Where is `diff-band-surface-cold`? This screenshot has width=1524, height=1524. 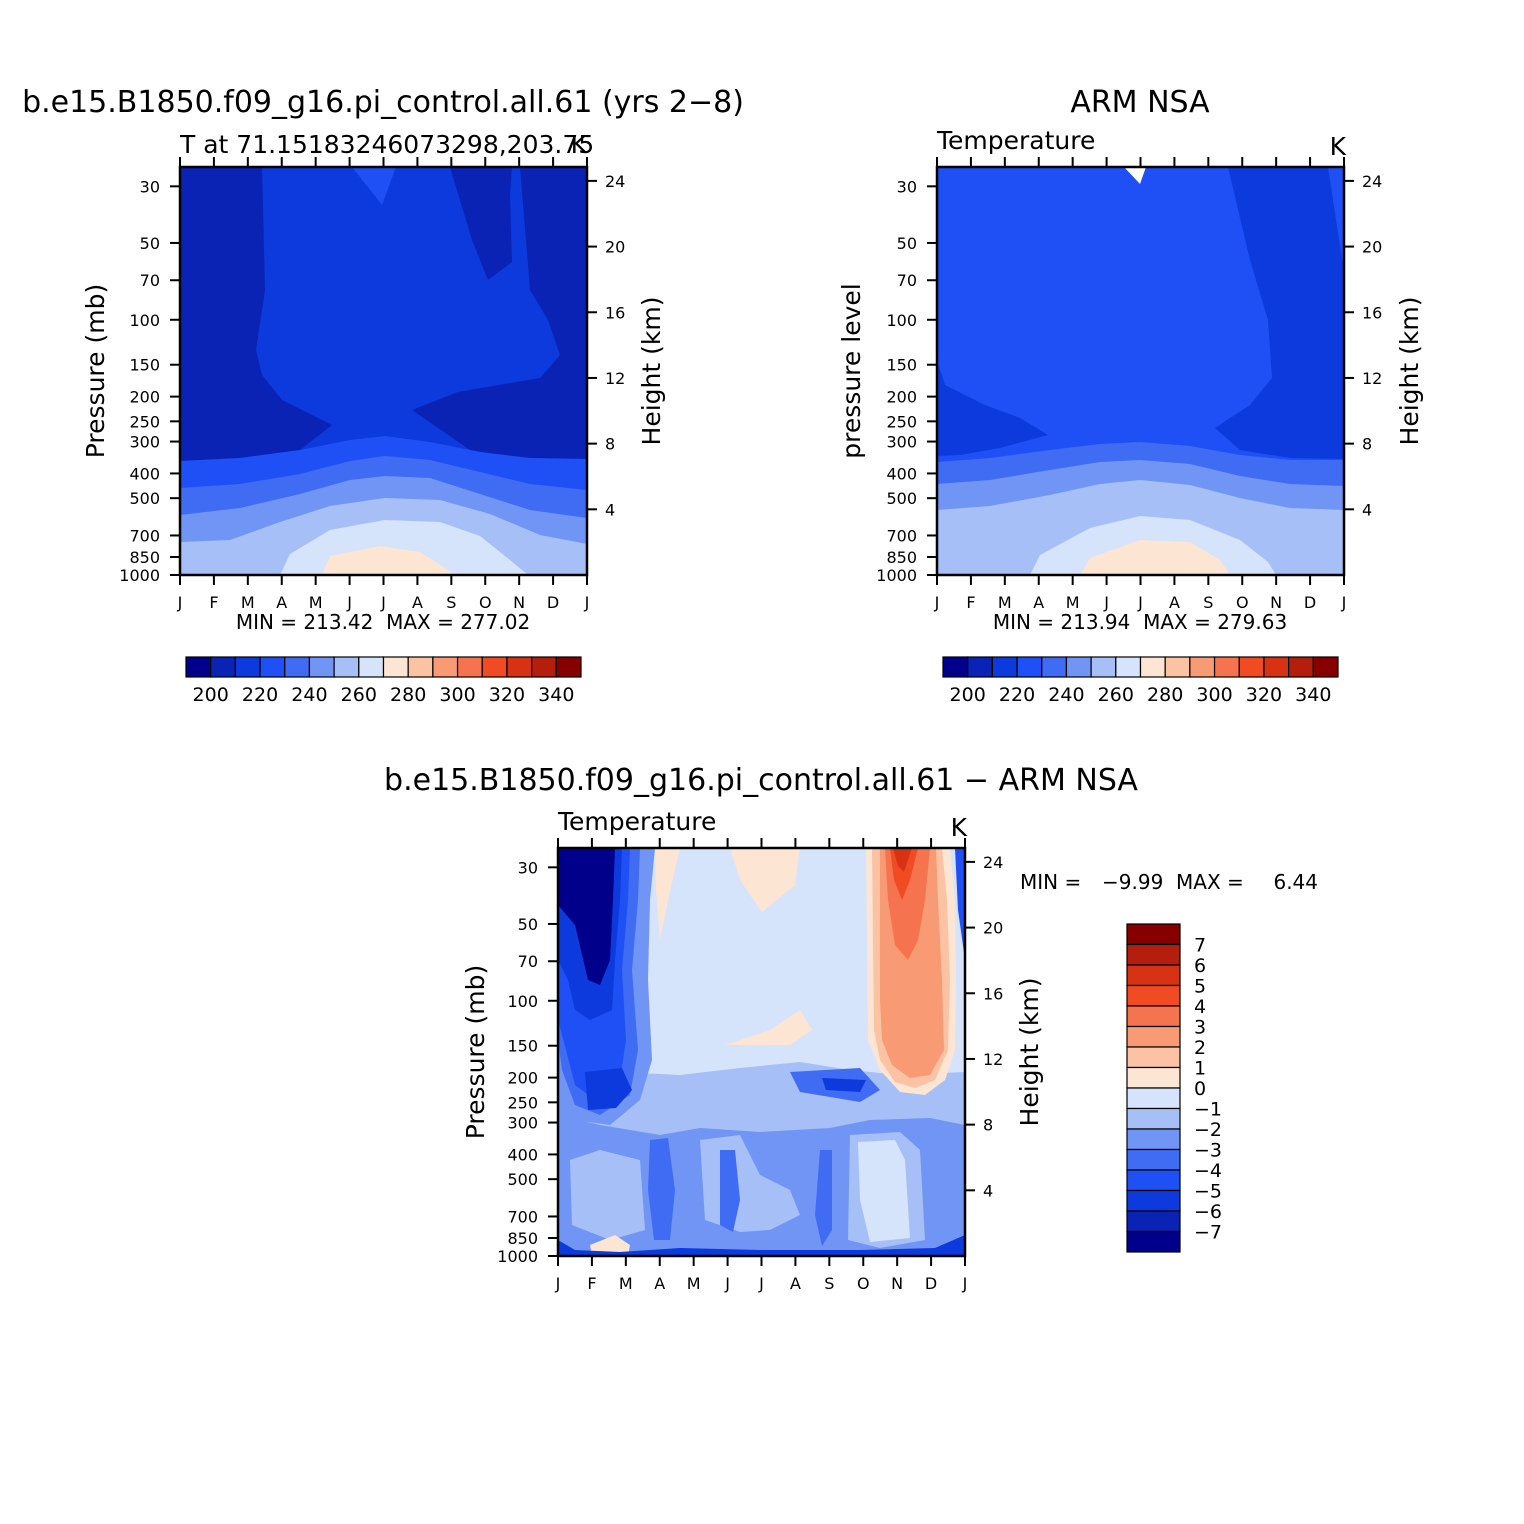
diff-band-surface-cold is located at coordinates (761, 1245).